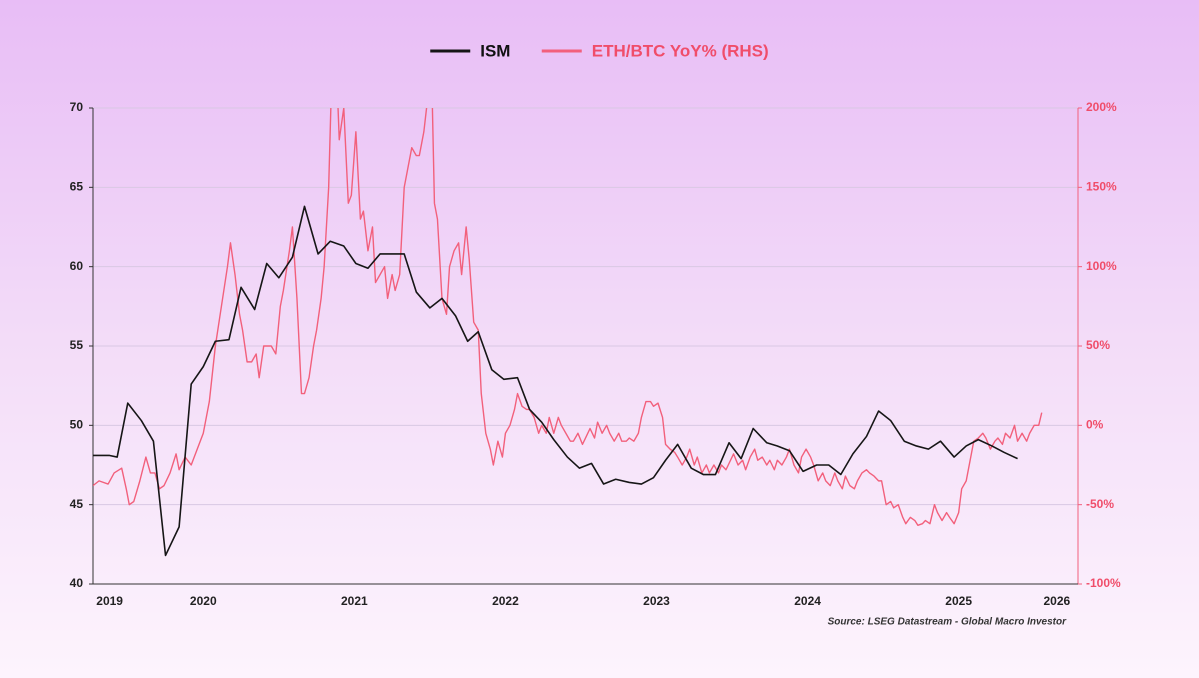  Describe the element at coordinates (77, 345) in the screenshot. I see `y-tick-label: 55` at that location.